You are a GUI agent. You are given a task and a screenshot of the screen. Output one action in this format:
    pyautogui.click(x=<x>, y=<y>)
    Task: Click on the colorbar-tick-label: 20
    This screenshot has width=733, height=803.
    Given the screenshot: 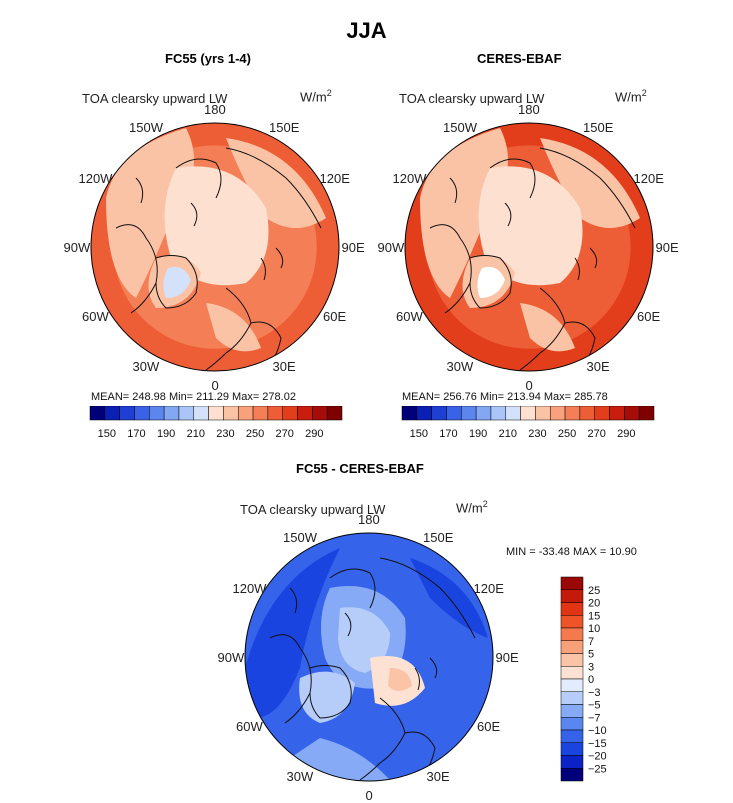 What is the action you would take?
    pyautogui.click(x=594, y=604)
    